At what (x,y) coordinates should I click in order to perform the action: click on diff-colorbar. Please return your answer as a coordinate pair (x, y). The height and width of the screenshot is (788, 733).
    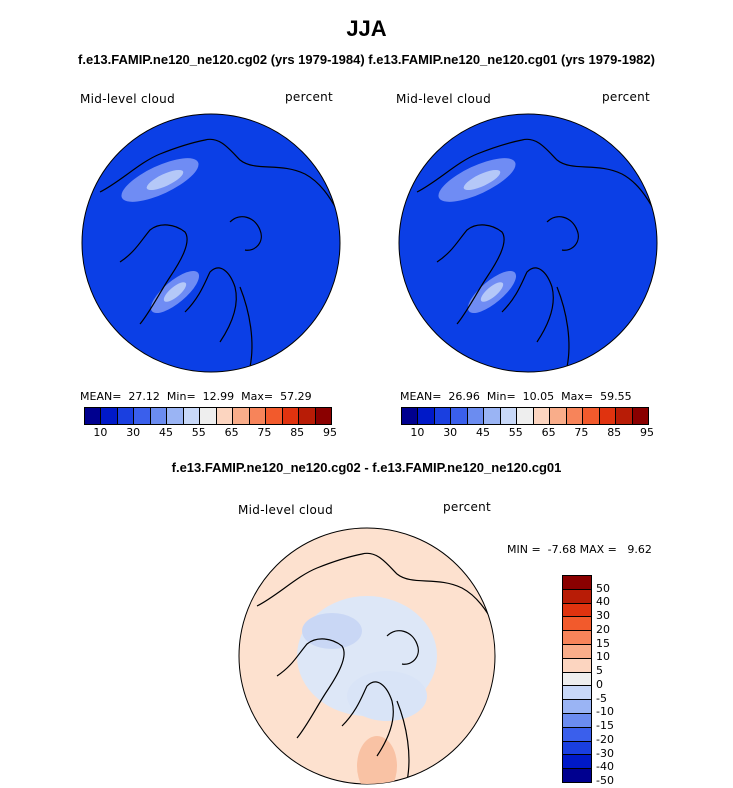
    Looking at the image, I should click on (577, 679).